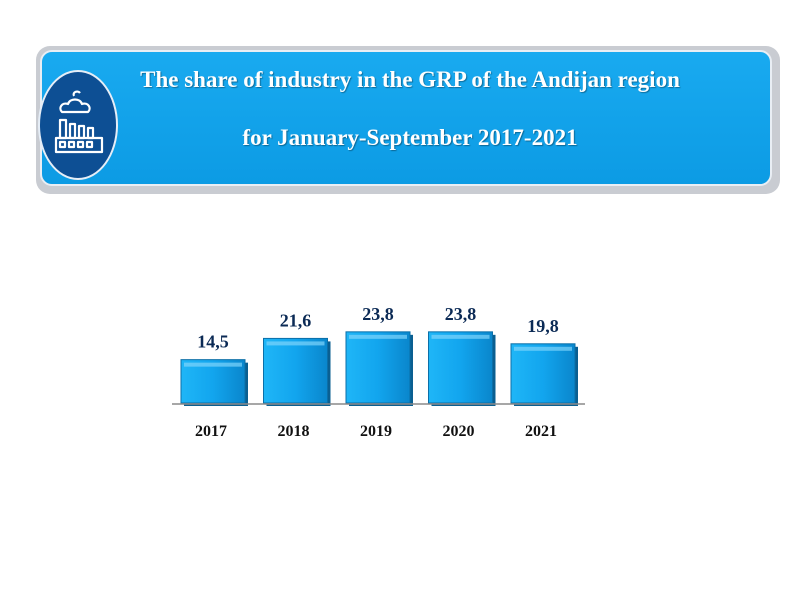  I want to click on bar-2018, so click(295, 370).